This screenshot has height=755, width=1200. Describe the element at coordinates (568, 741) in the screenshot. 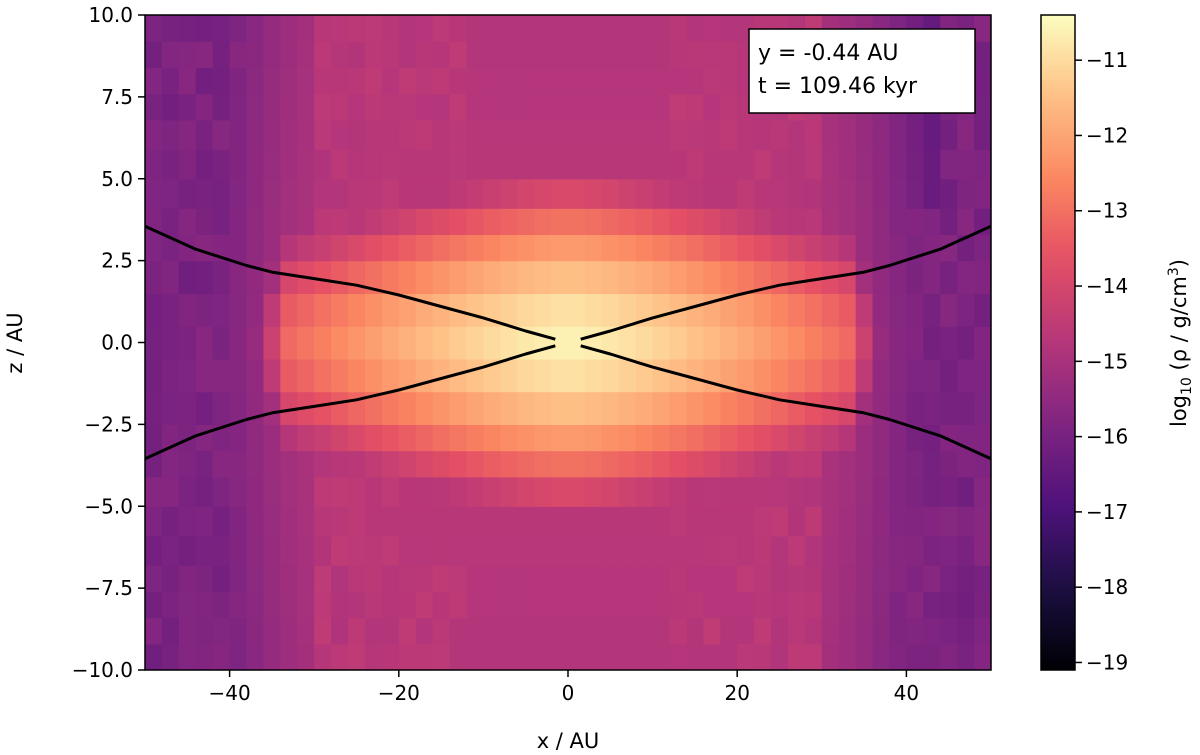

I see `x-axis-label: x / AU` at that location.